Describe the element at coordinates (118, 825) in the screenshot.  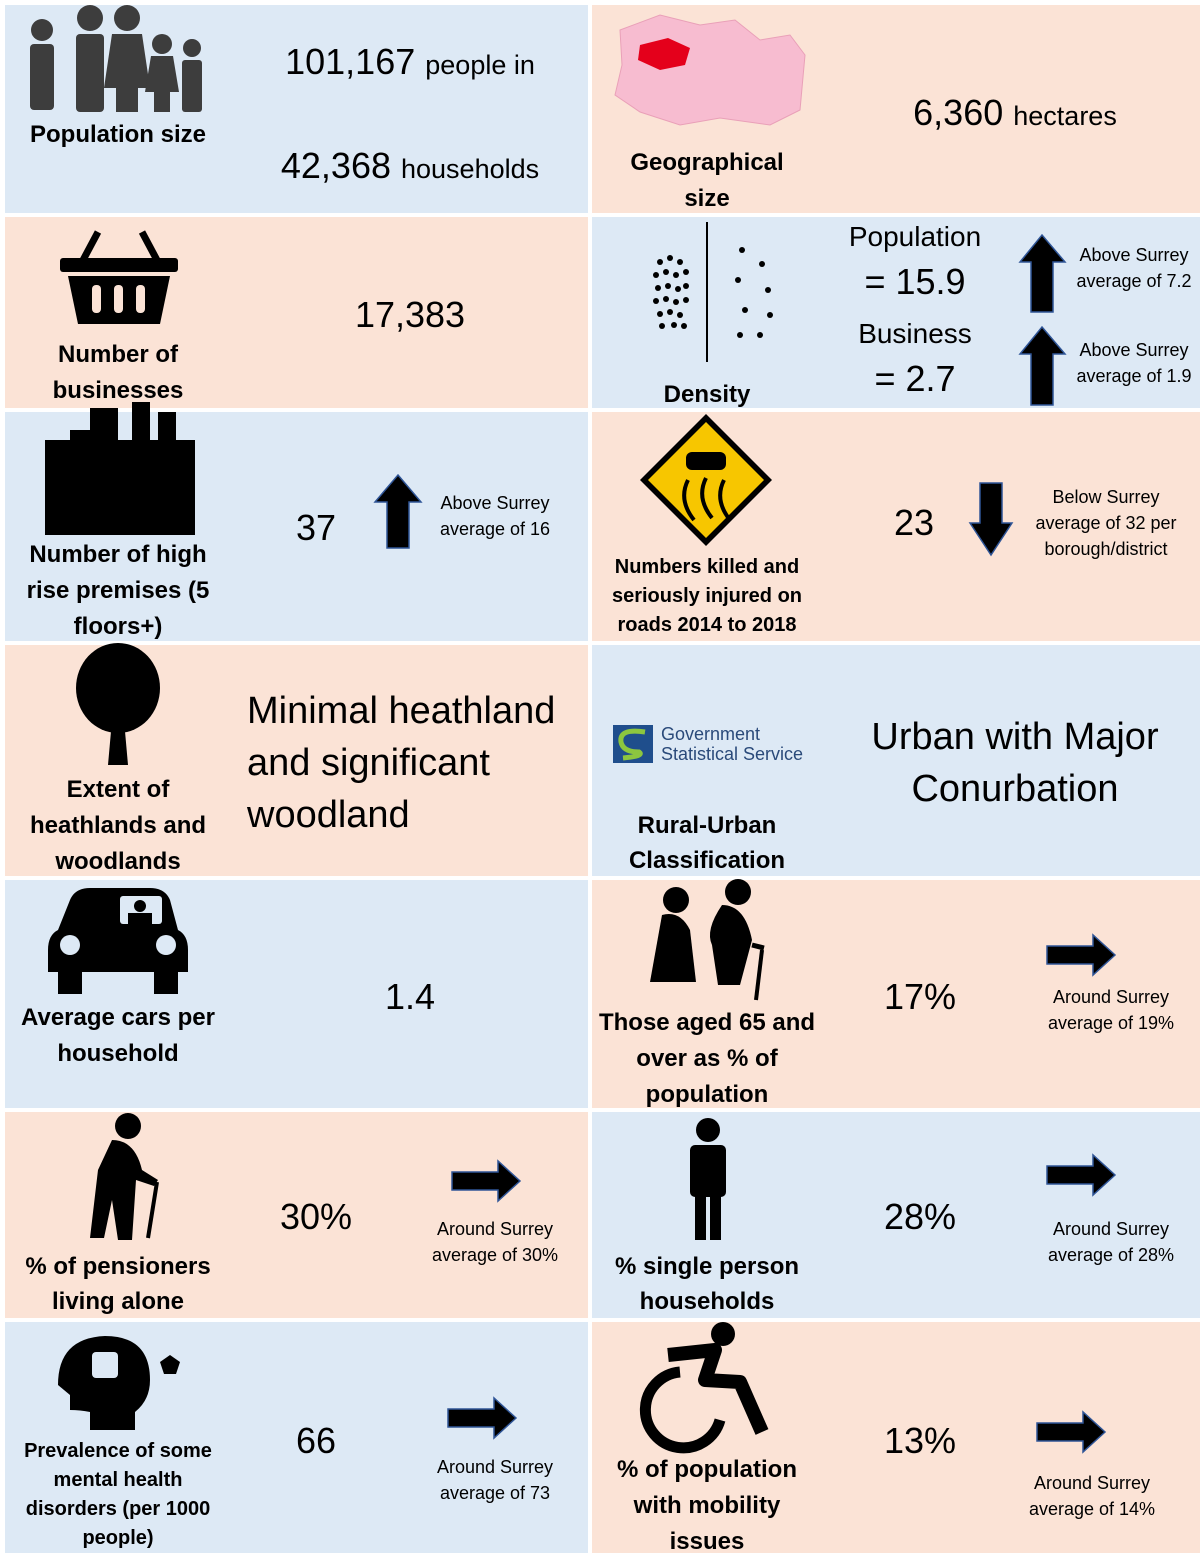
I see `label: Extent of heathlands and woodlands` at that location.